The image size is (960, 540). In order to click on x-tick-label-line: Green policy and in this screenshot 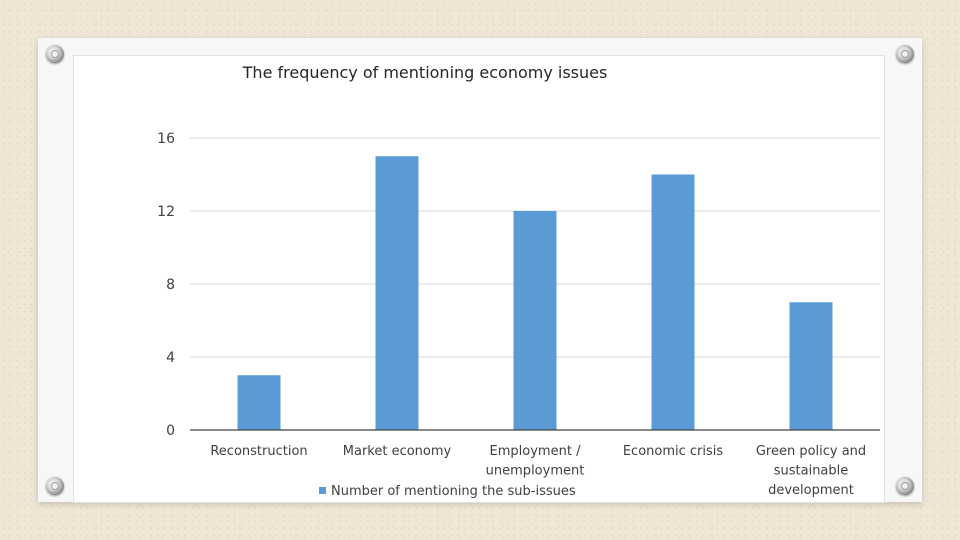, I will do `click(811, 451)`.